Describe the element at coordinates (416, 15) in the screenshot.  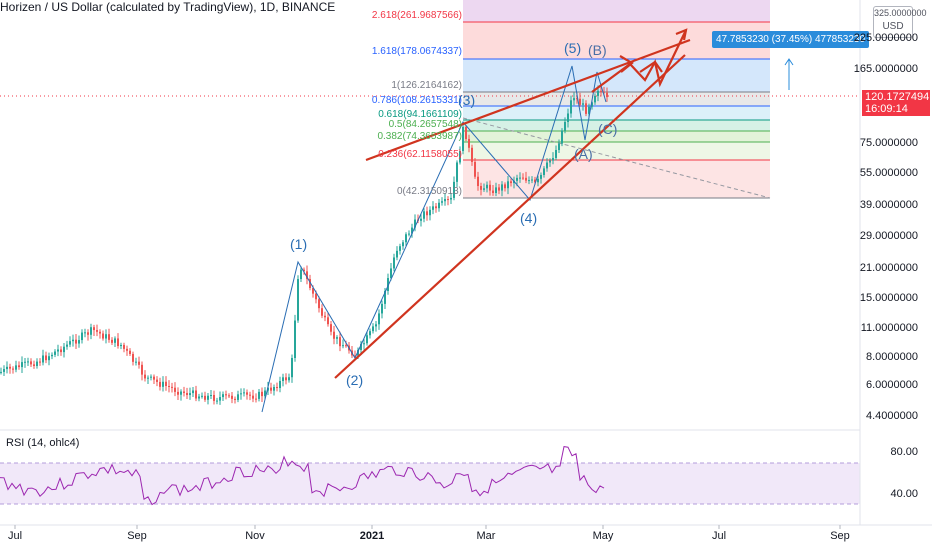
I see `fib-label-2618: 2.618(261.9687566)` at that location.